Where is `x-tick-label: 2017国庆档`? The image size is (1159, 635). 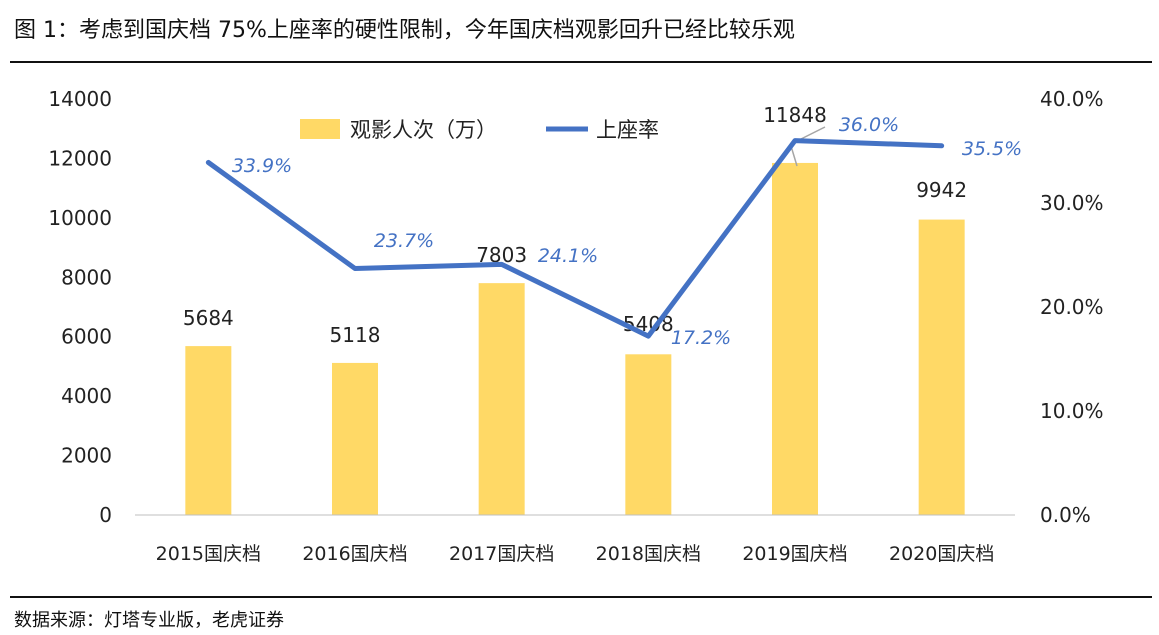
x-tick-label: 2017国庆档 is located at coordinates (501, 554).